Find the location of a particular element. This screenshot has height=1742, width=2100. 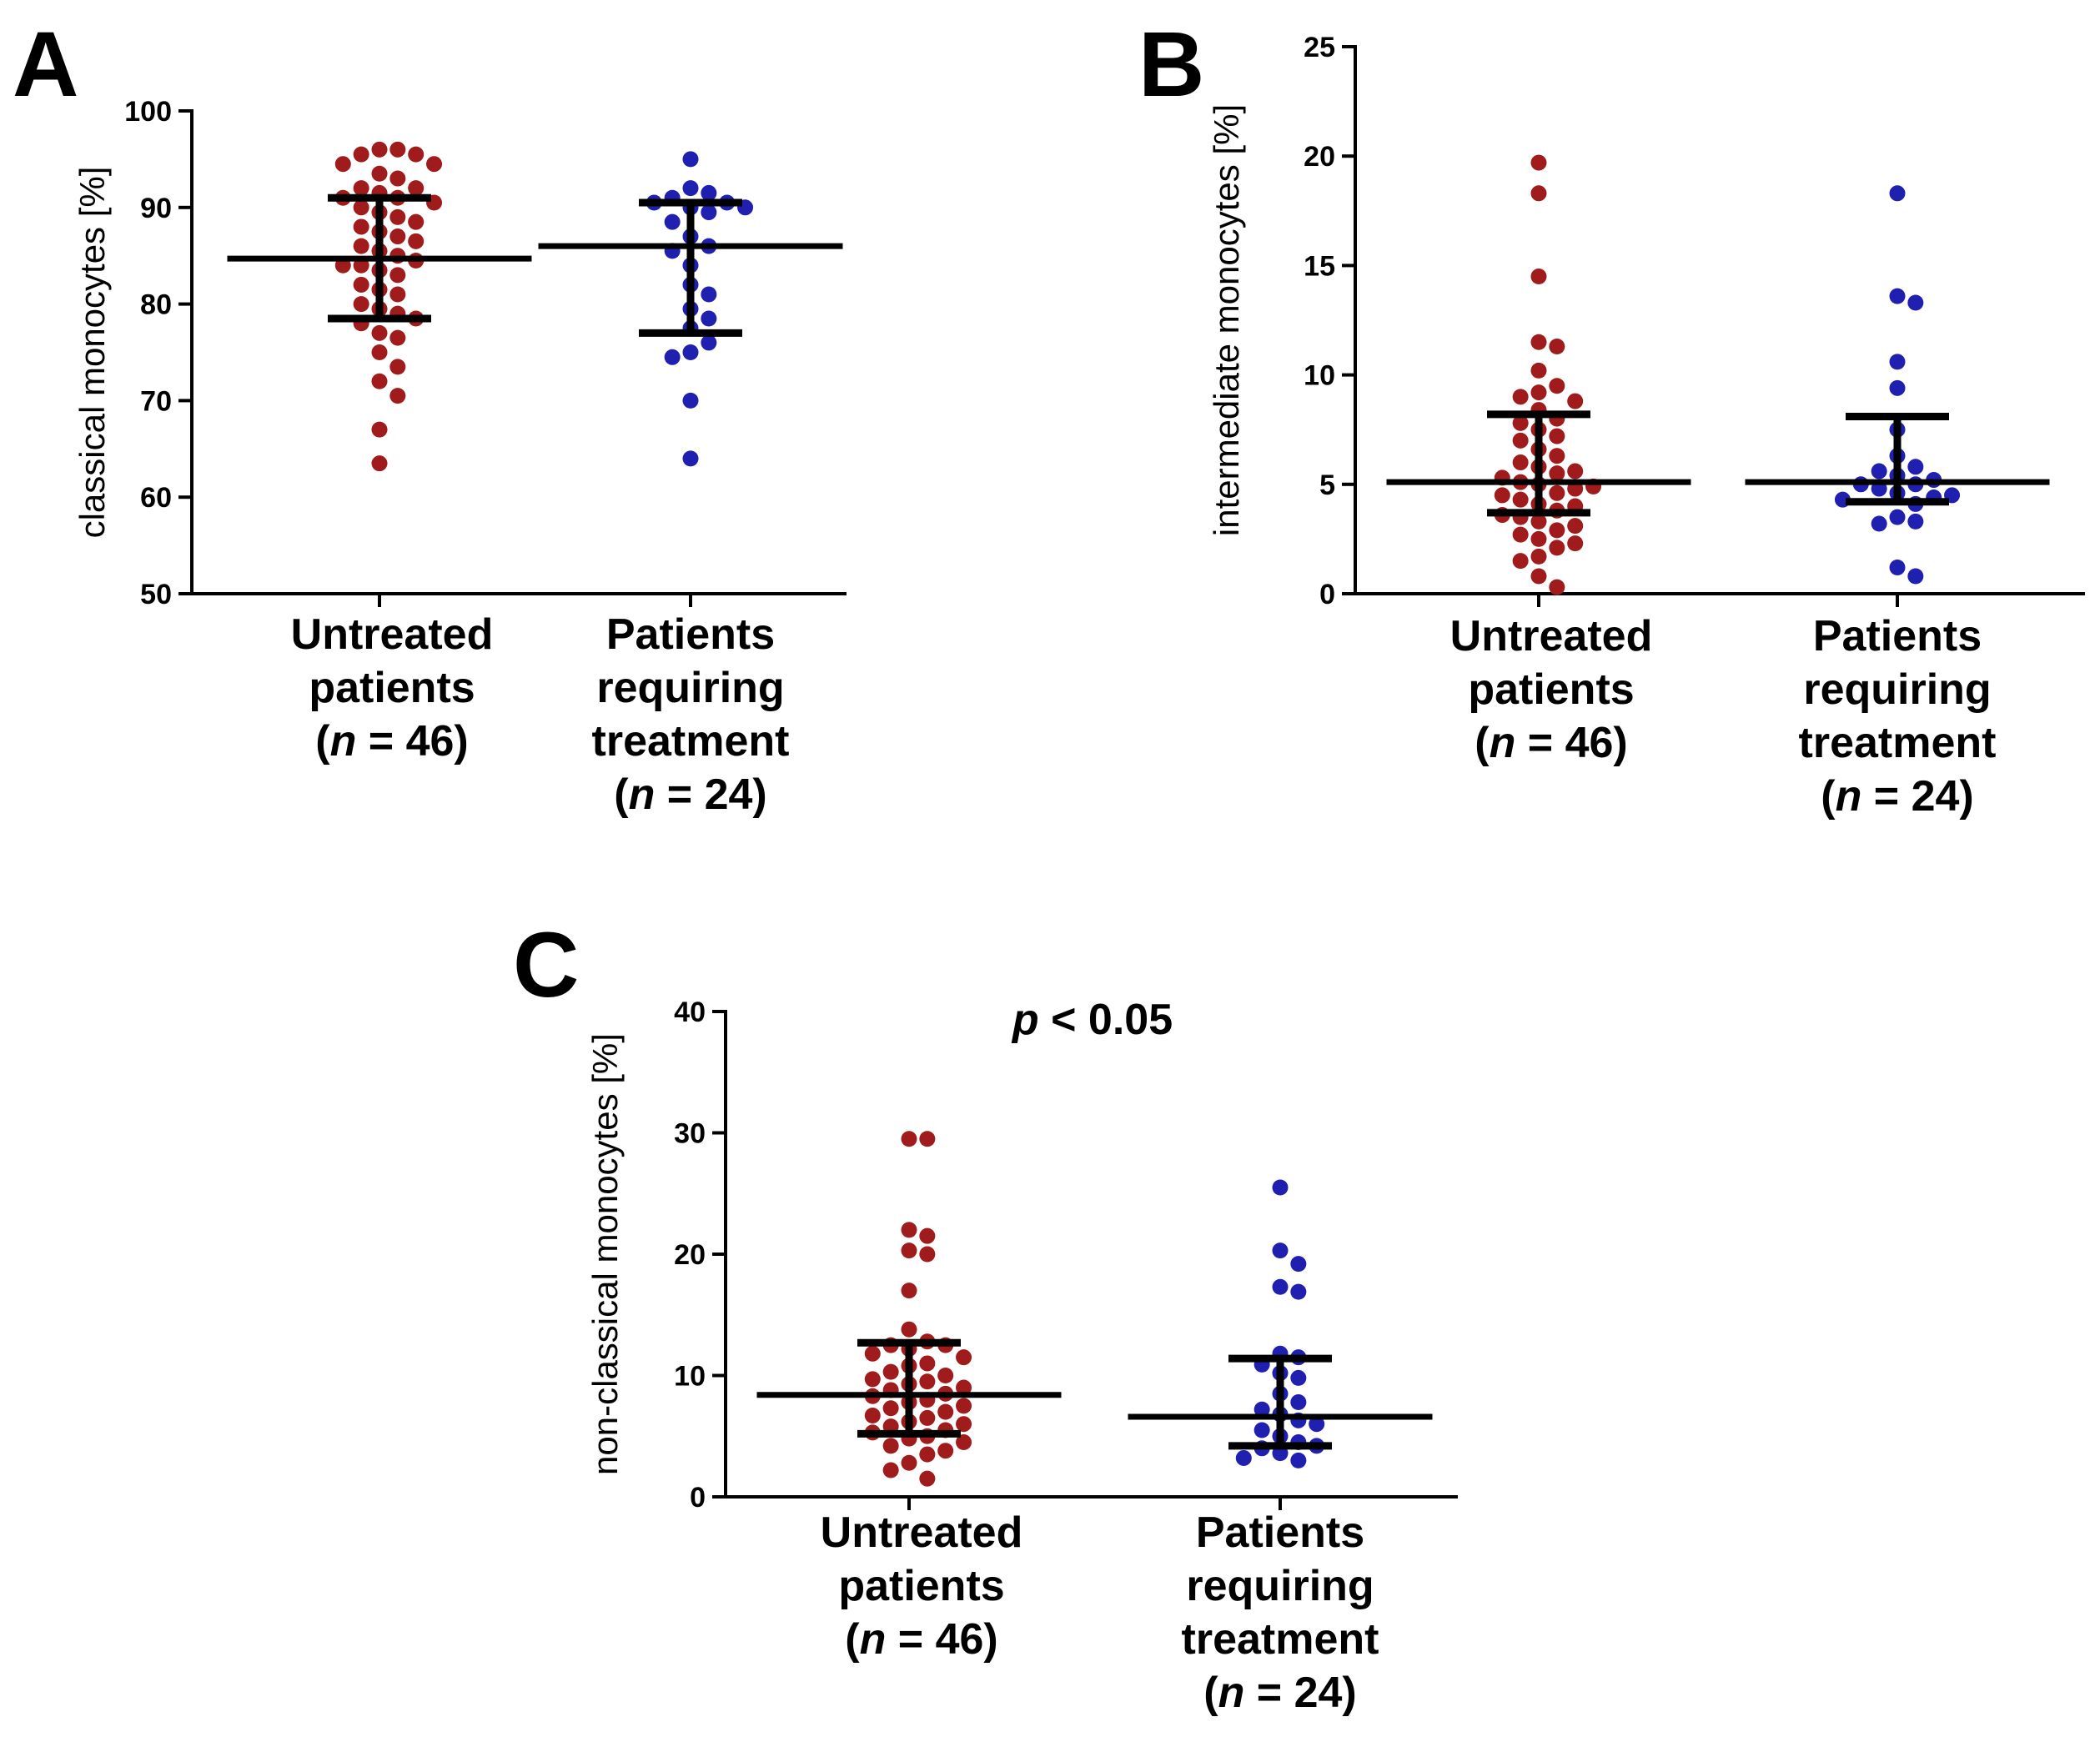

panel-letter: A is located at coordinates (45, 65).